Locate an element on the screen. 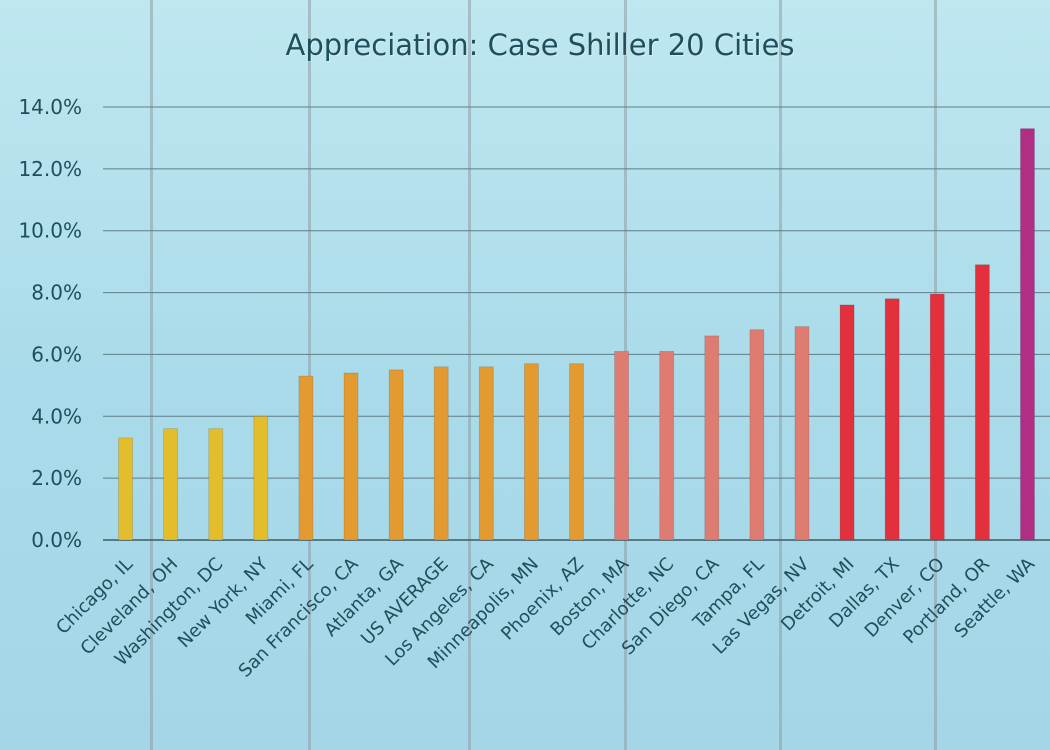 This screenshot has height=750, width=1050. y-tick-label: 8.0% is located at coordinates (56, 293).